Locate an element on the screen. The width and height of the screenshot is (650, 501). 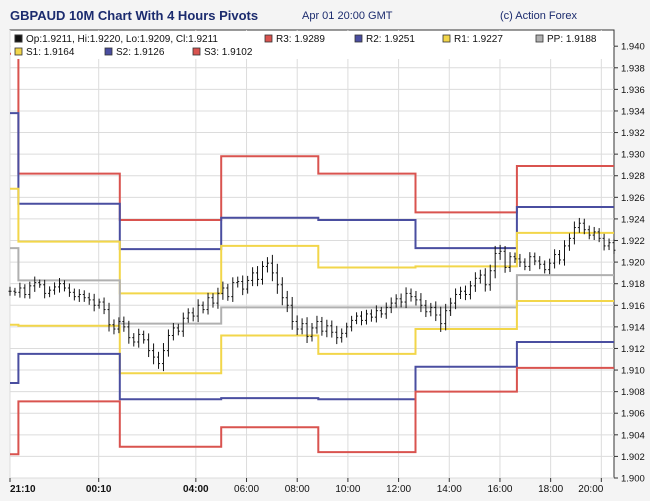
x-tick-label: 12:00 is located at coordinates (398, 489).